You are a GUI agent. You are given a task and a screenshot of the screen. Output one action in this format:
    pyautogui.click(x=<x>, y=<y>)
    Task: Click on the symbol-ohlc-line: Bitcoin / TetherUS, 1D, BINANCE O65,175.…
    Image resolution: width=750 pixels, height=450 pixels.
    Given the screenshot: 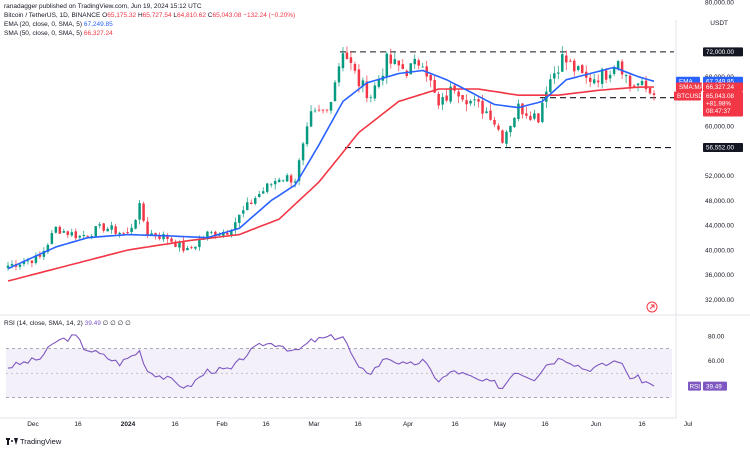 What is the action you would take?
    pyautogui.click(x=149, y=16)
    